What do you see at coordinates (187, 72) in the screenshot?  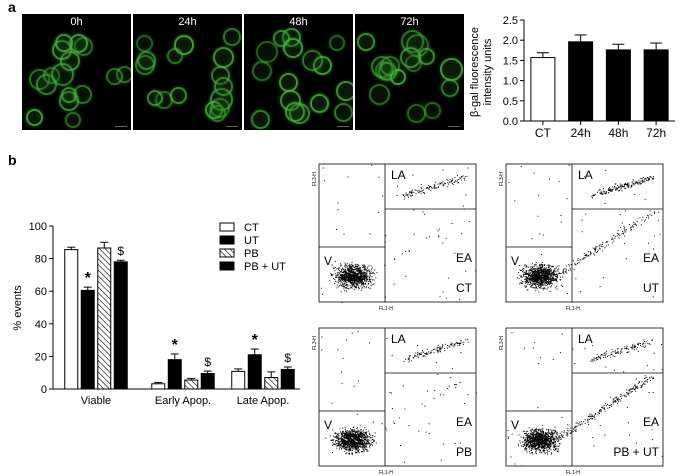 I see `micrograph-24h: 24h` at bounding box center [187, 72].